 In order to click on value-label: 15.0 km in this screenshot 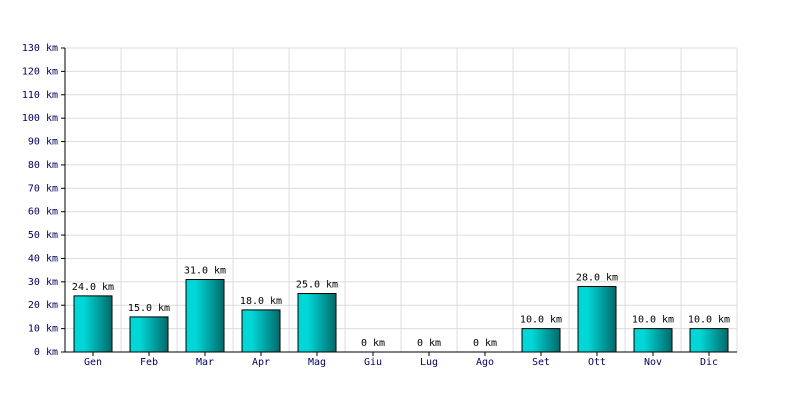, I will do `click(149, 308)`.